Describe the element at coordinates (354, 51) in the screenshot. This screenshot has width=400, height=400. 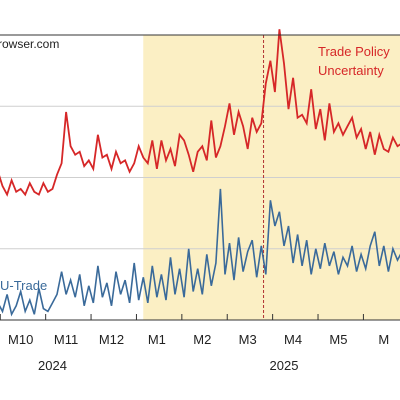
I see `series-label-tpu-line1: Trade Policy` at that location.